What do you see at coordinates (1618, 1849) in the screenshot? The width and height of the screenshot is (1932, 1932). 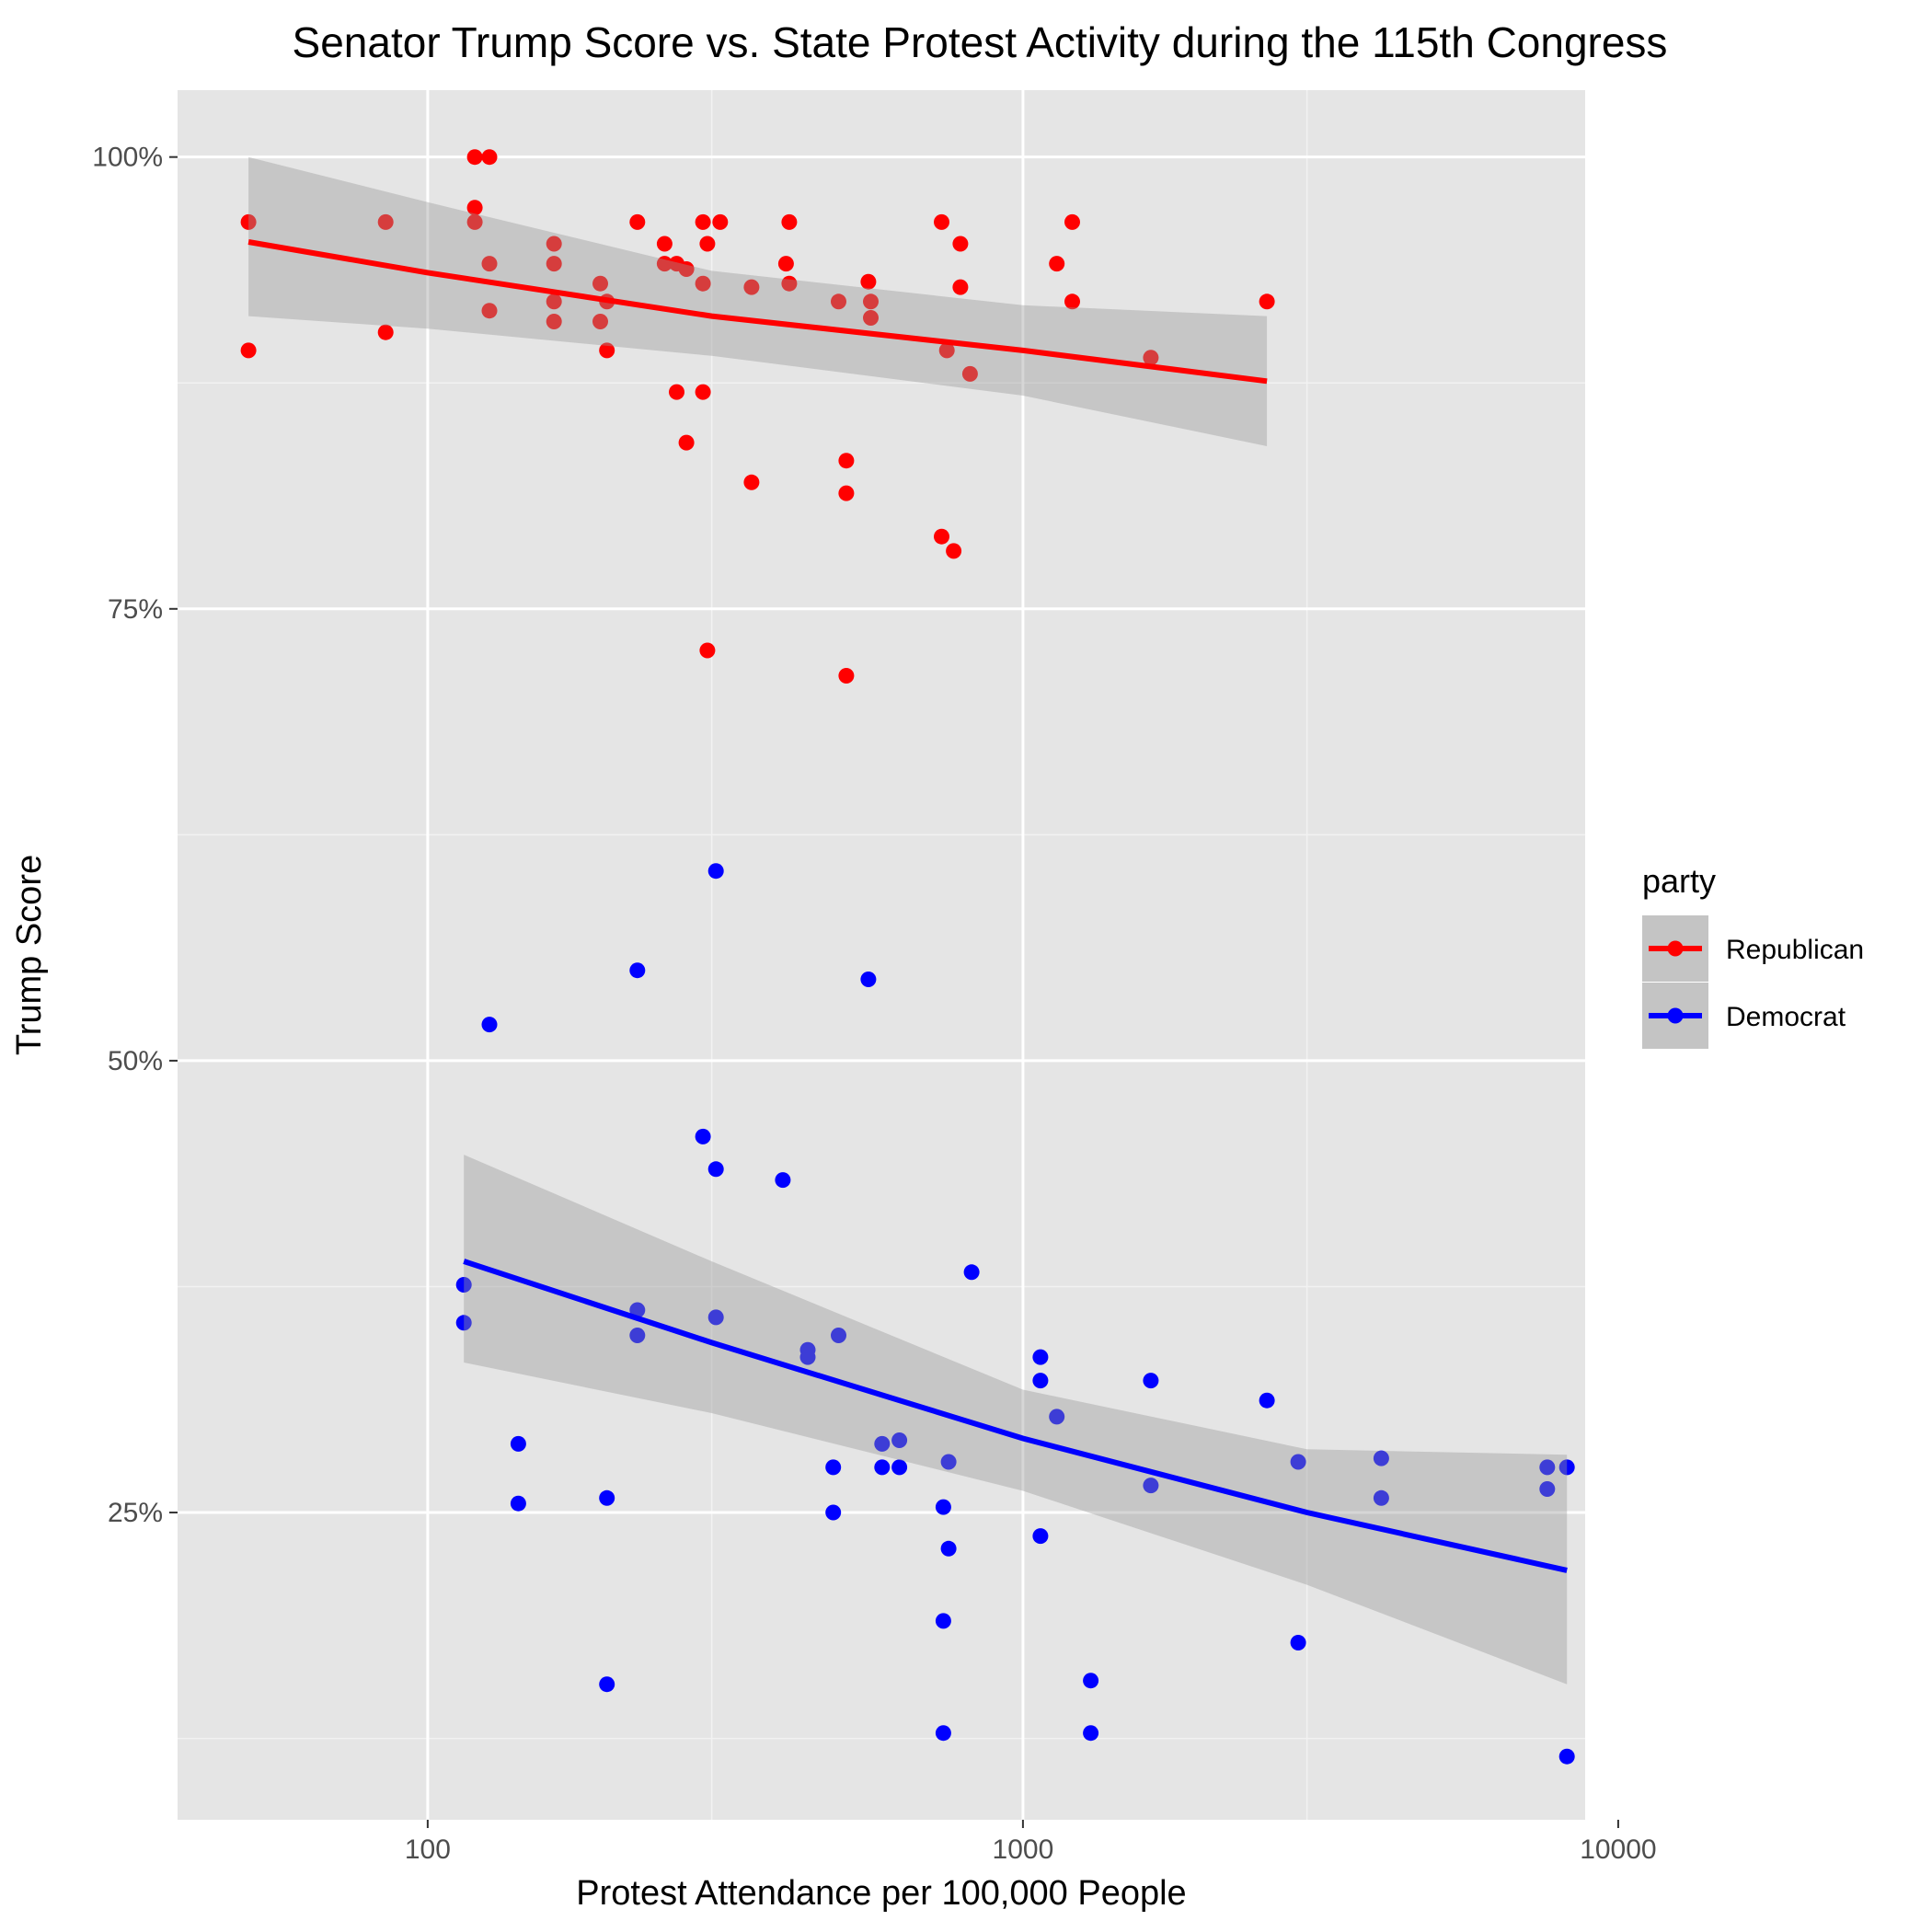 I see `x-tick-label: 10000` at bounding box center [1618, 1849].